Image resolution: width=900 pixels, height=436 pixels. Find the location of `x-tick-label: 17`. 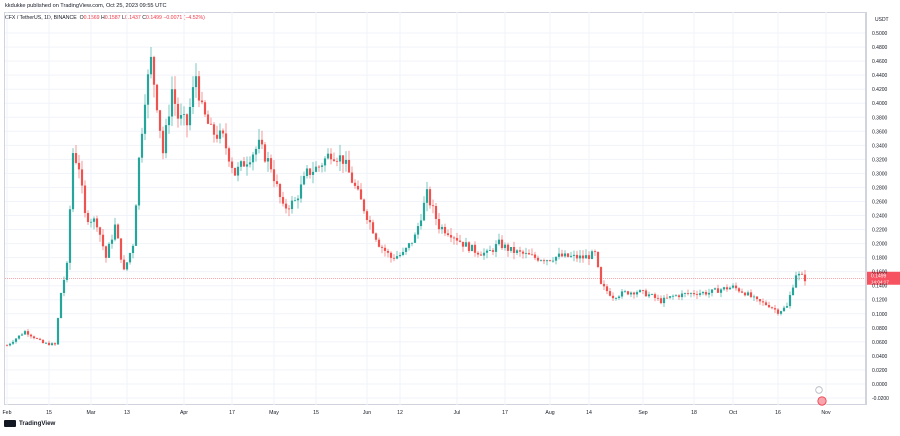

x-tick-label: 17 is located at coordinates (505, 413).